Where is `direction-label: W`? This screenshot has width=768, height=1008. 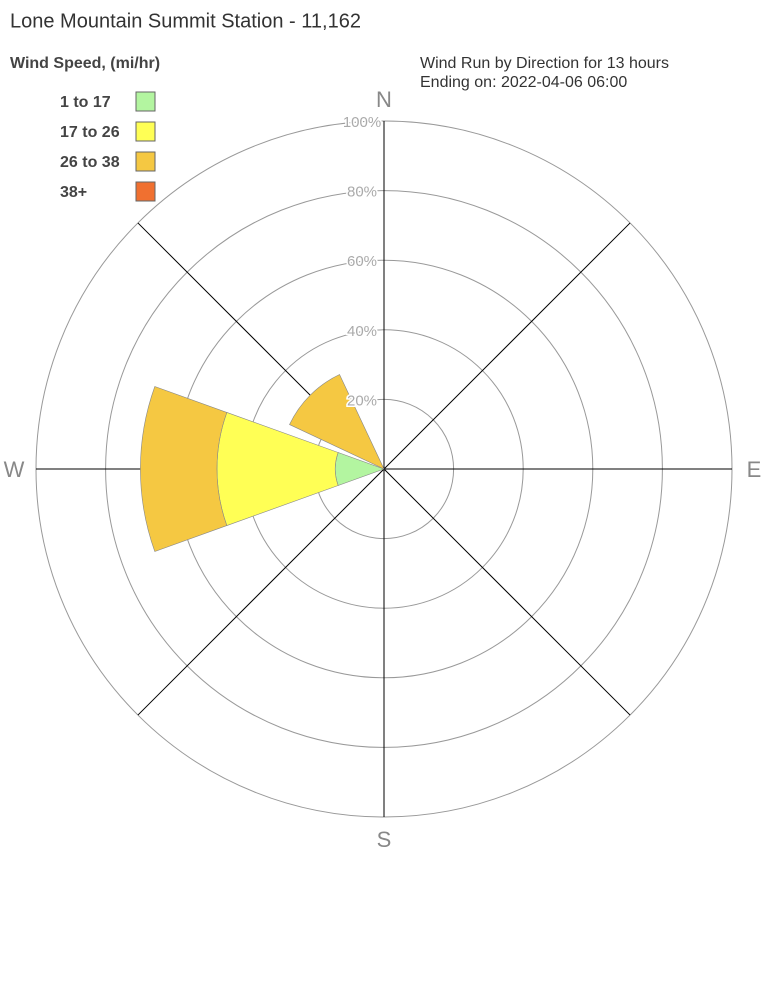
direction-label: W is located at coordinates (14, 469).